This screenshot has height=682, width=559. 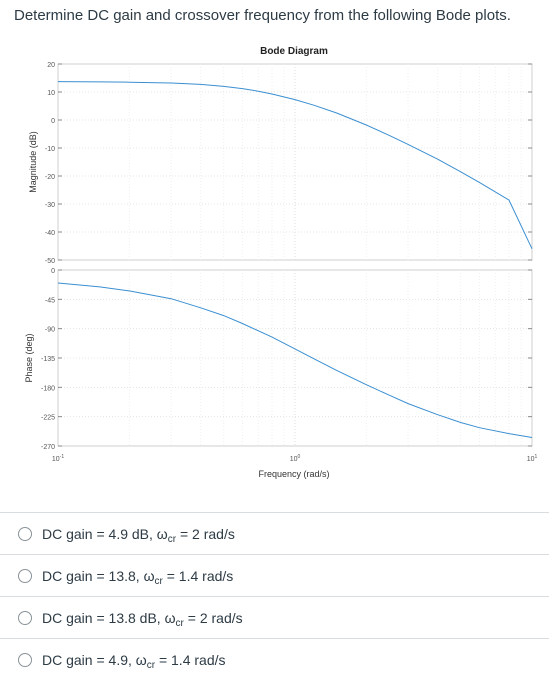 I want to click on answer-label: DC gain = 13.8 dB, ωcr = 2 rad/s, so click(x=142, y=619).